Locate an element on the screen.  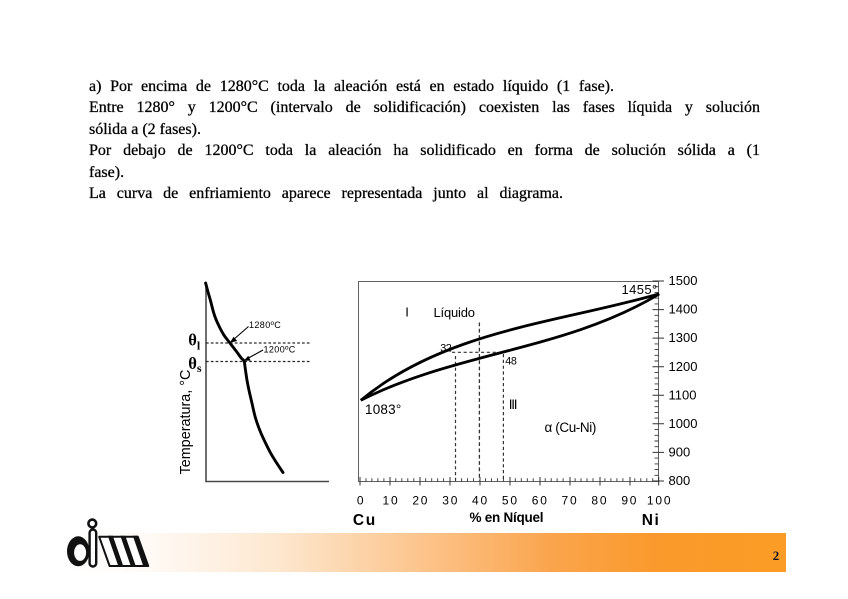
svg-text: 60 is located at coordinates (540, 500).